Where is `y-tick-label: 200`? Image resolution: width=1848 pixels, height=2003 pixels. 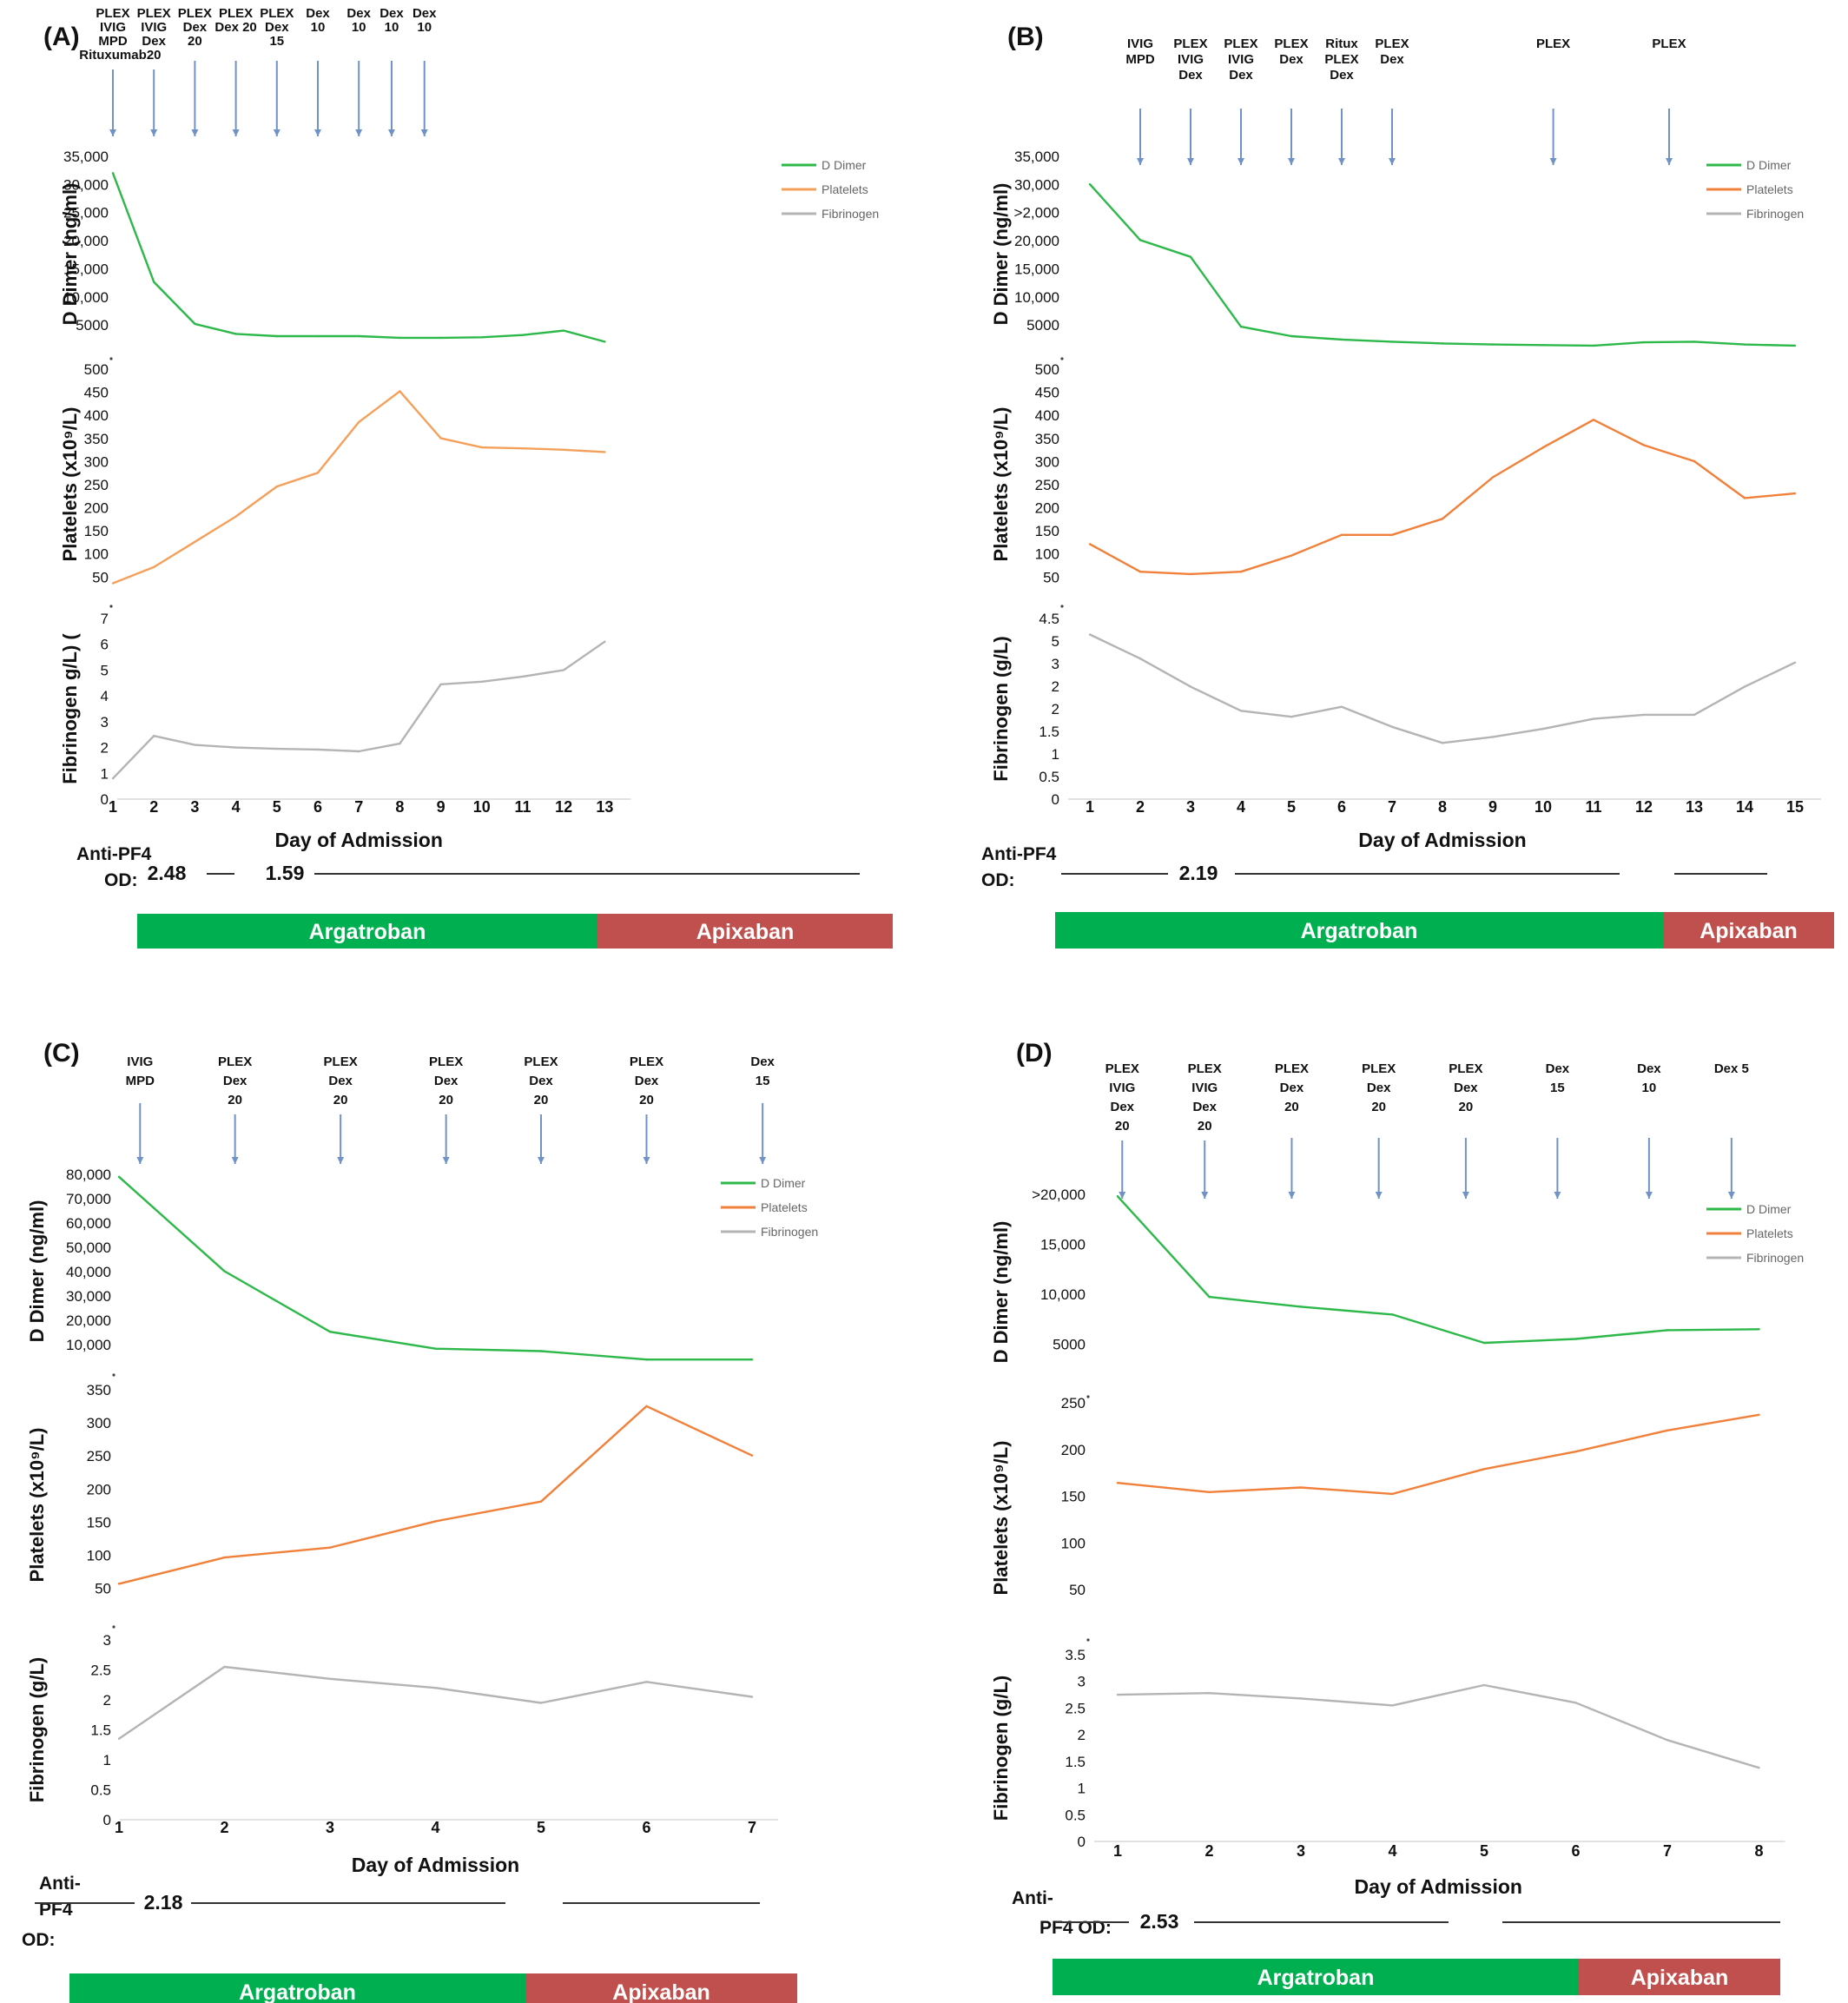
y-tick-label: 200 is located at coordinates (1074, 1450).